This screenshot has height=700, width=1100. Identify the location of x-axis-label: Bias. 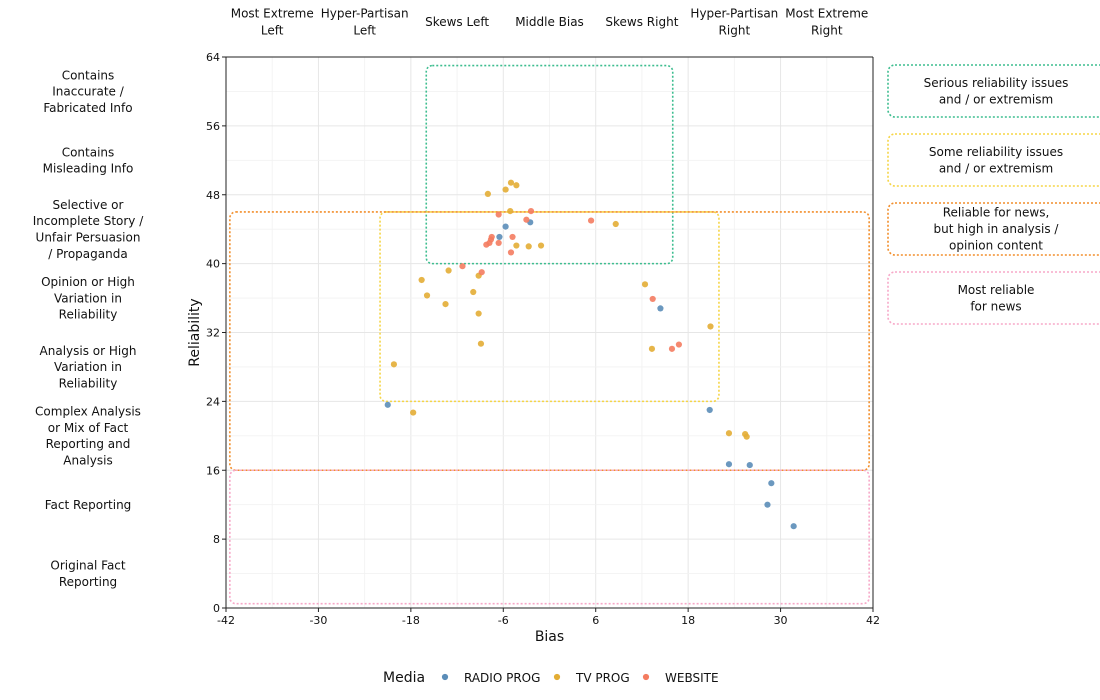
(549, 637).